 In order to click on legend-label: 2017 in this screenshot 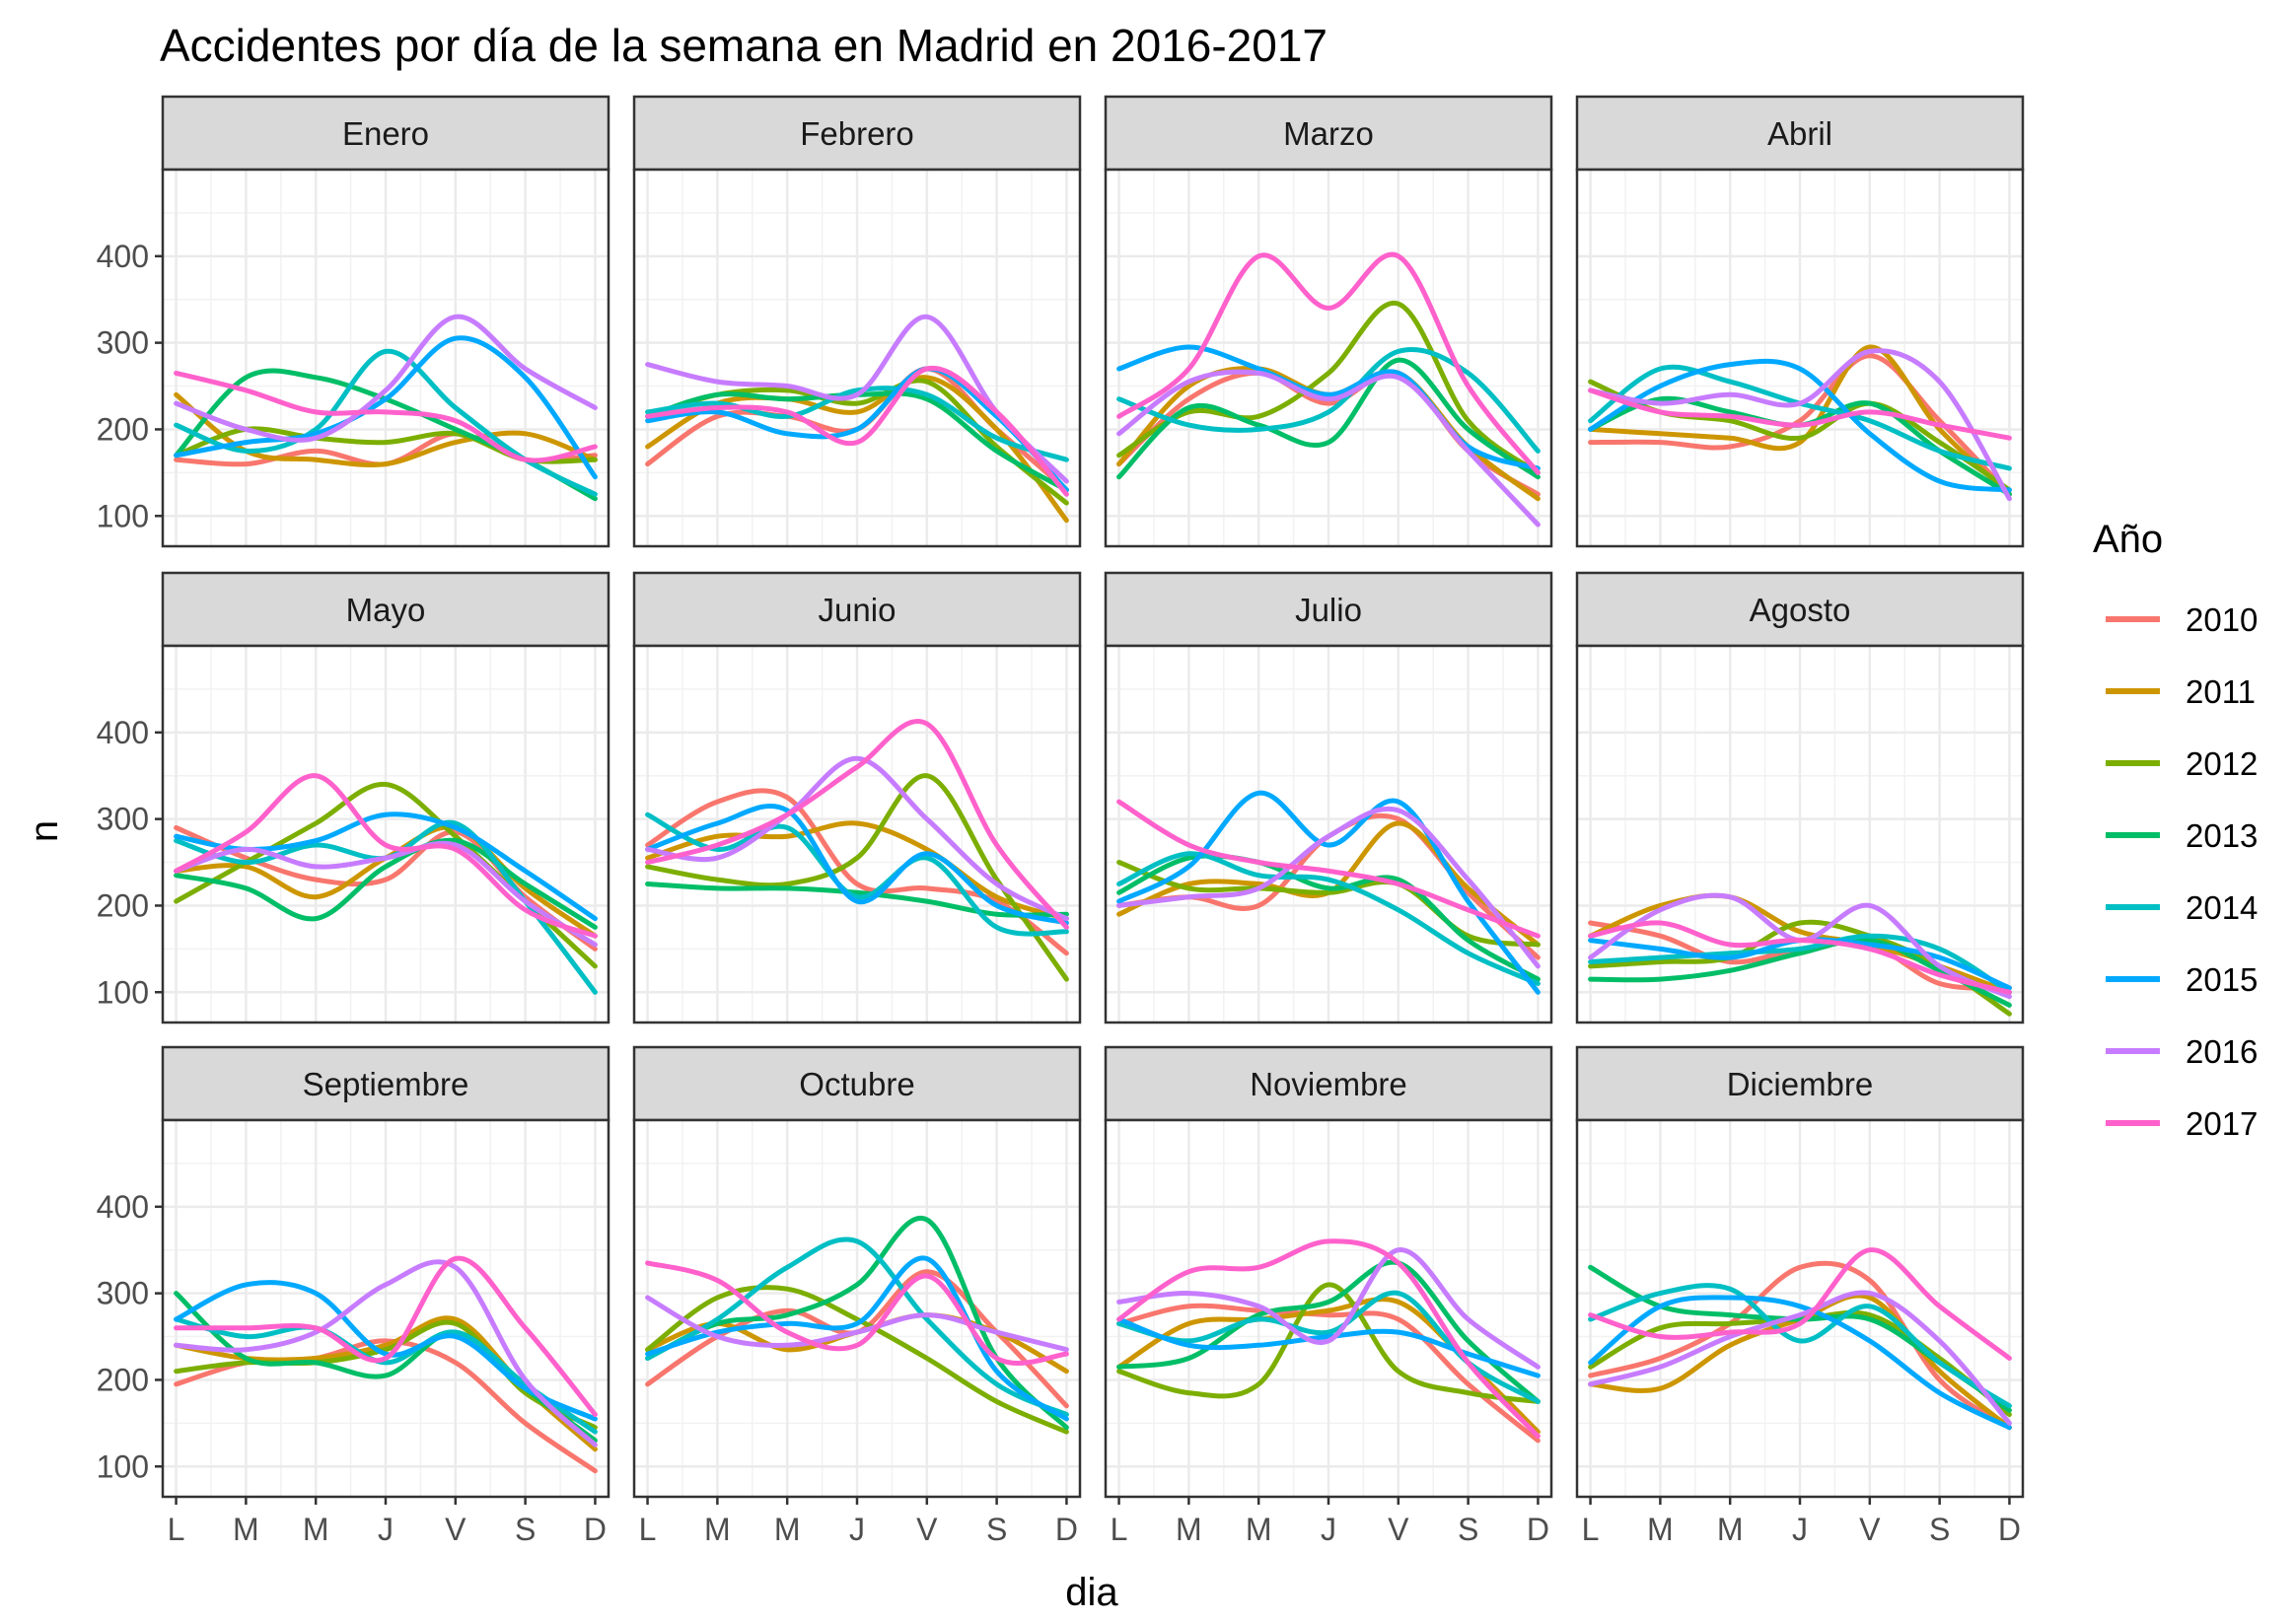, I will do `click(2222, 1124)`.